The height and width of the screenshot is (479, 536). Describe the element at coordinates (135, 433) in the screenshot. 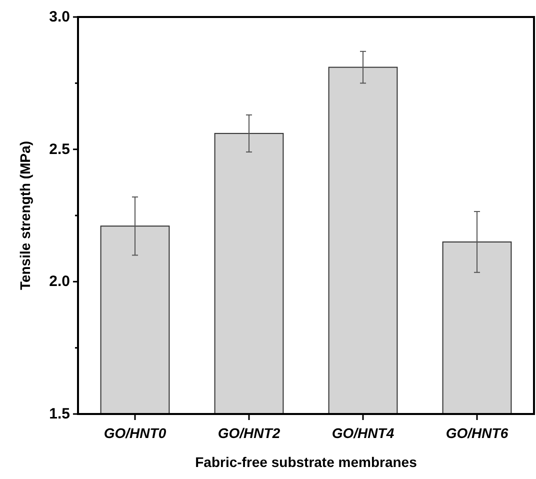

I see `x-tick-label: GO/HNT0` at that location.